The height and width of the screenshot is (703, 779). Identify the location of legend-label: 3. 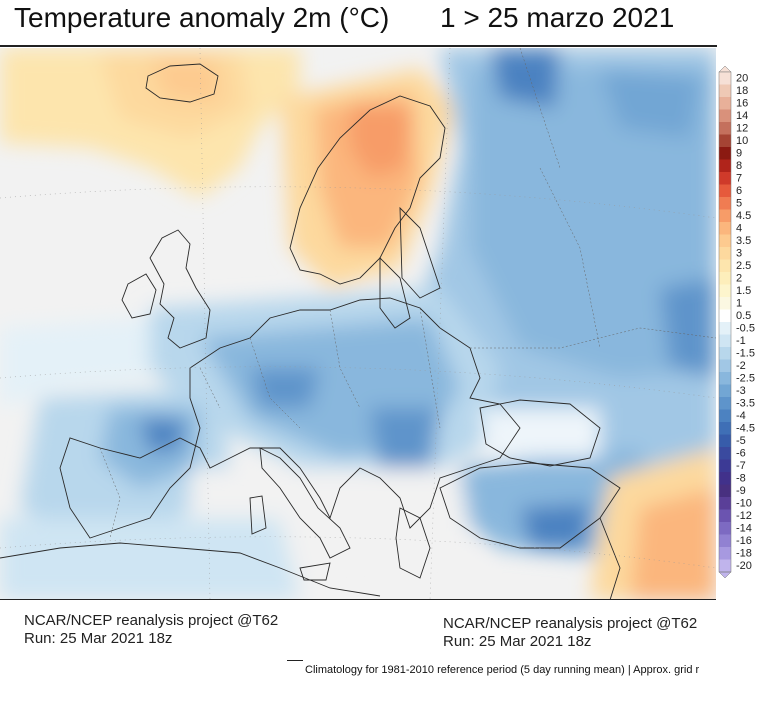
(739, 253).